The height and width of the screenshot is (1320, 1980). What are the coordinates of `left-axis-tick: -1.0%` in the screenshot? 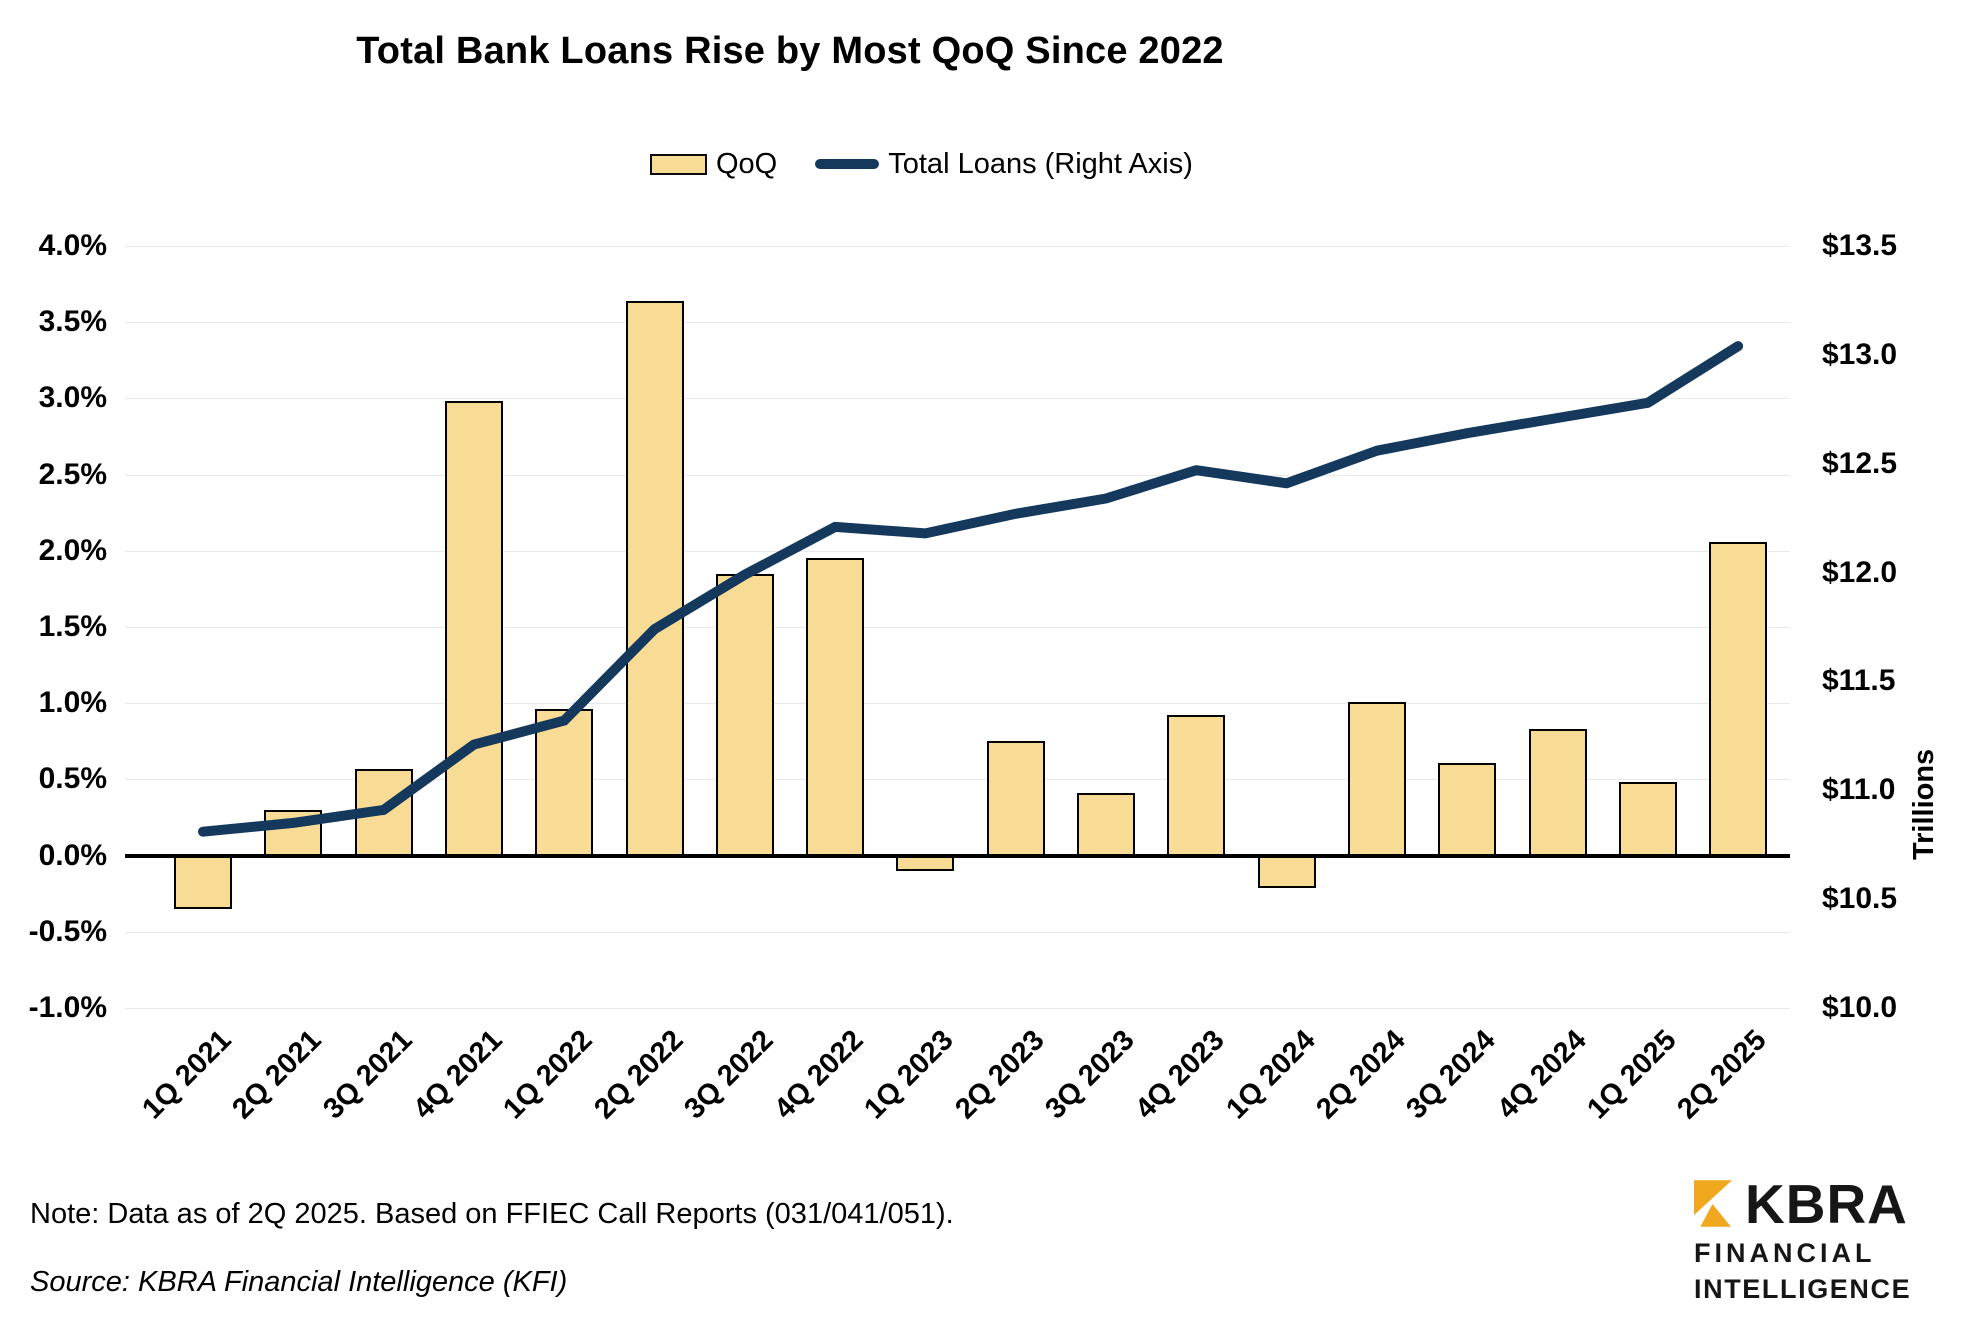 It's located at (67, 1007).